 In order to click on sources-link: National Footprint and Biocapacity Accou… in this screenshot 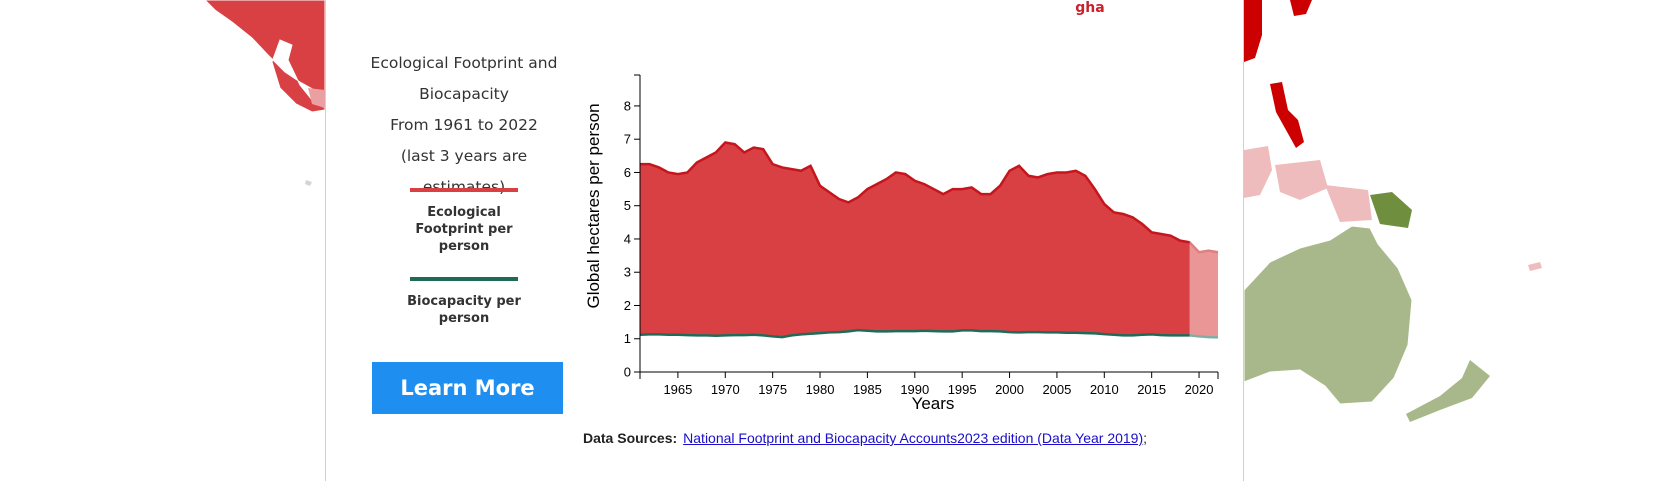, I will do `click(913, 438)`.